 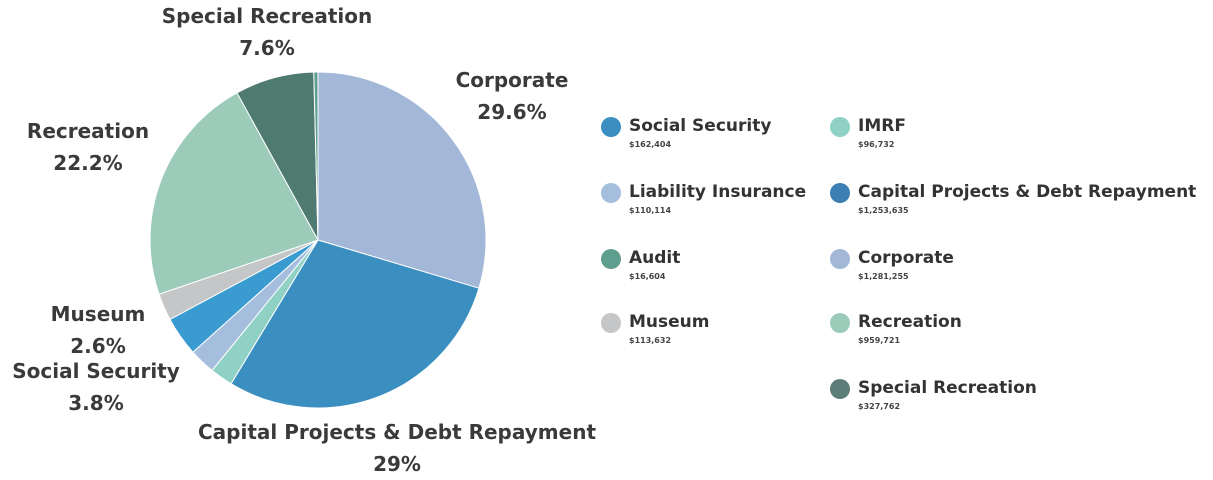 What do you see at coordinates (267, 48) in the screenshot?
I see `slice-label-percent: 7.6%` at bounding box center [267, 48].